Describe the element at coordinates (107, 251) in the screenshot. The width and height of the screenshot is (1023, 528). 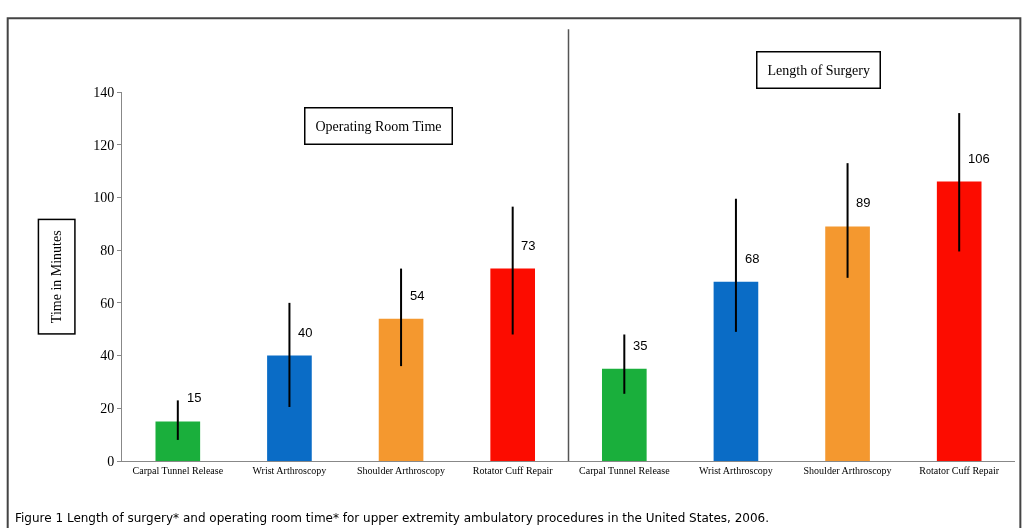
I see `y-tick-label: 80` at that location.